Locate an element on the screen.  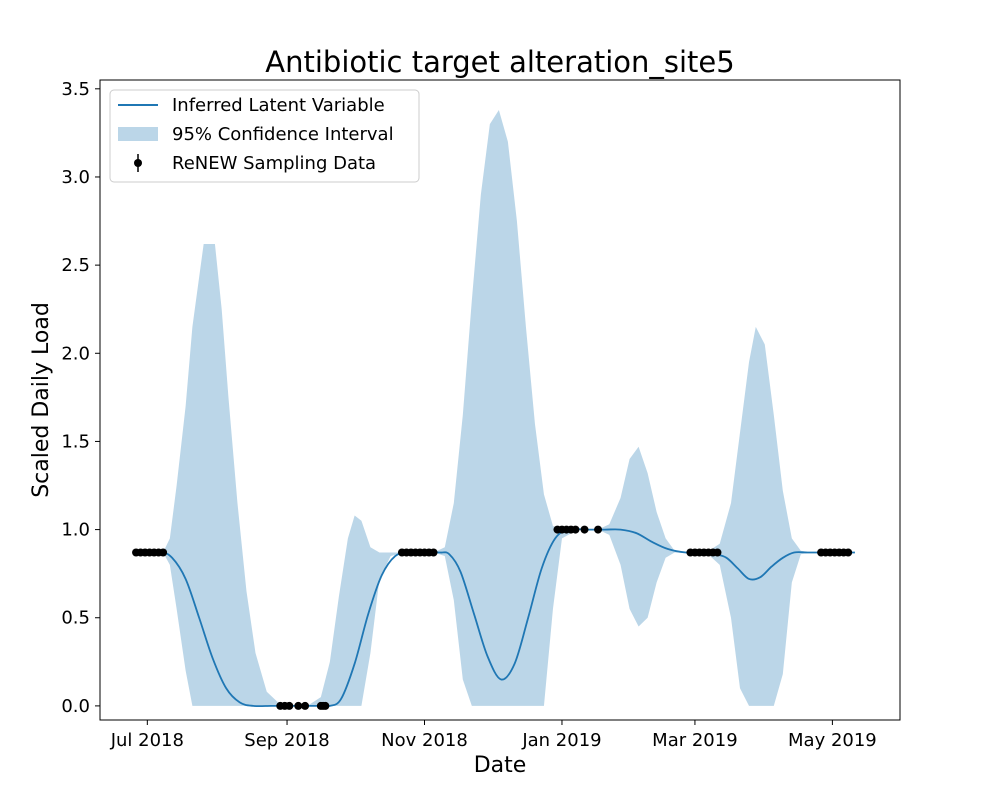
legend-band-swatch is located at coordinates (138, 134).